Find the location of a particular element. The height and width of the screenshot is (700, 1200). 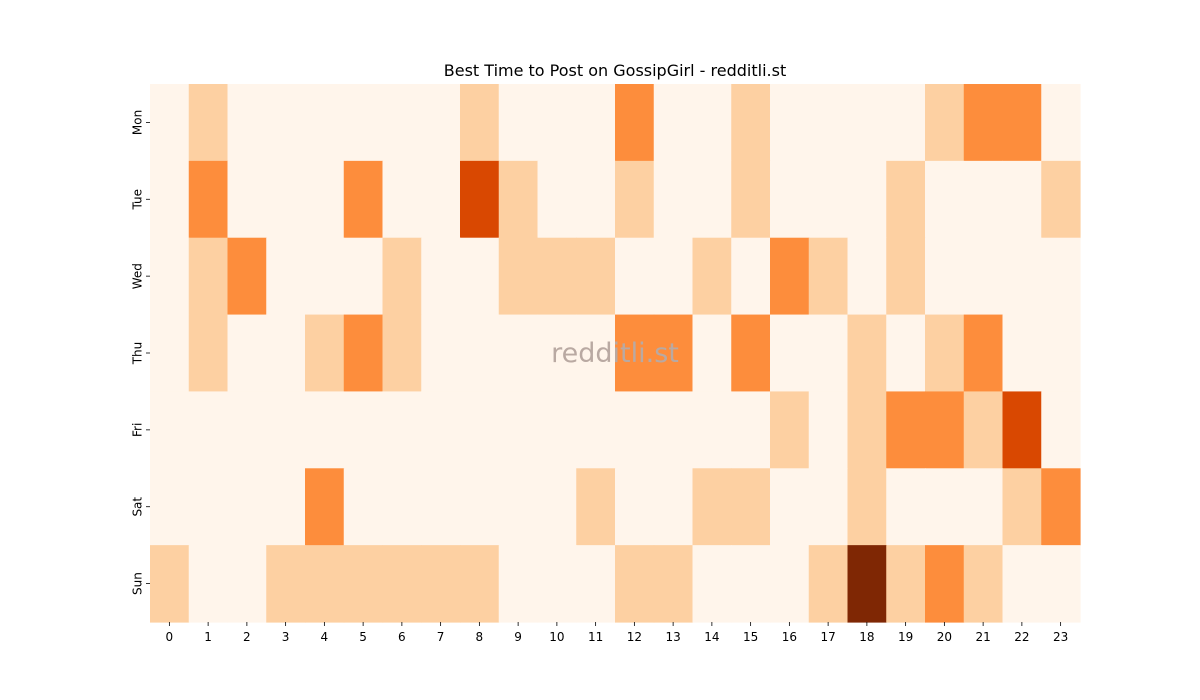

x-tick-label: 3 is located at coordinates (286, 637).